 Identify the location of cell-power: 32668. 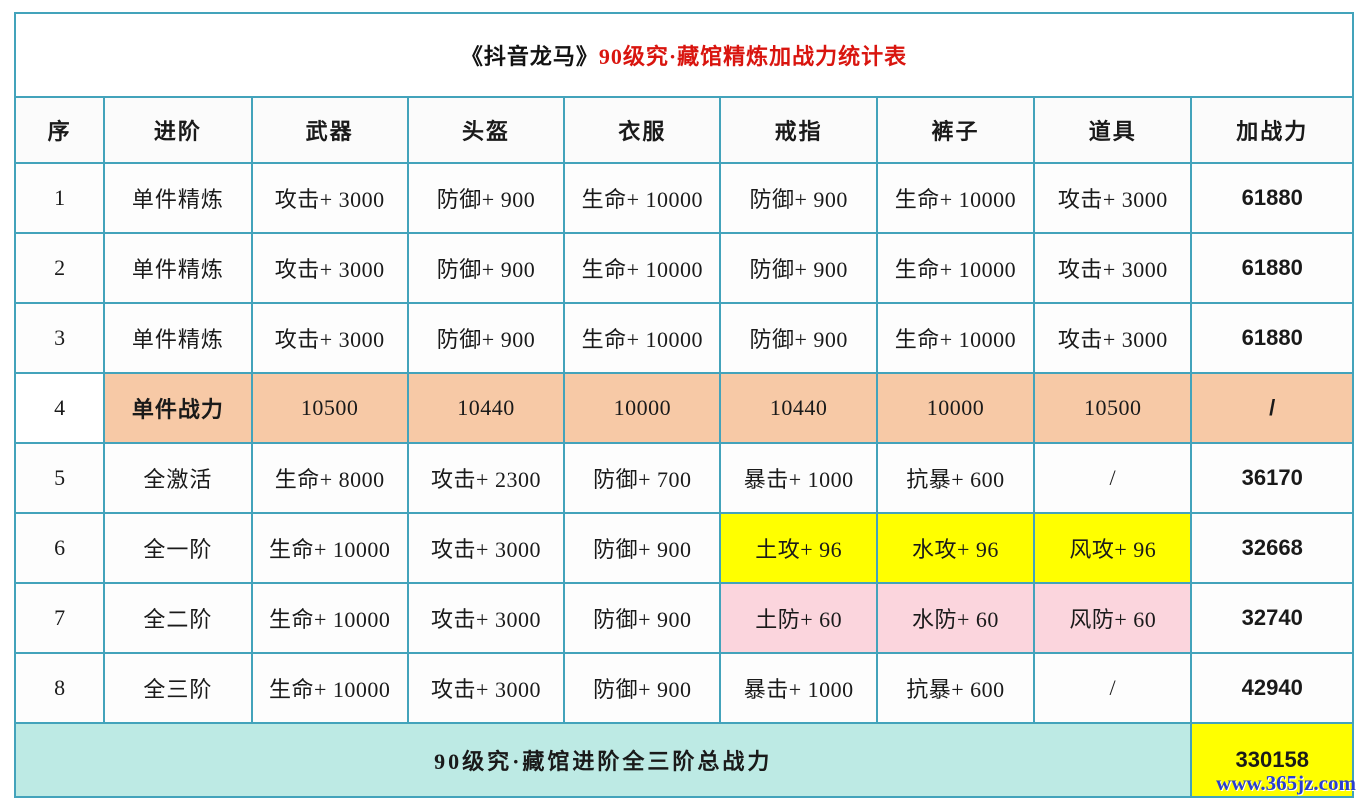
(1272, 548).